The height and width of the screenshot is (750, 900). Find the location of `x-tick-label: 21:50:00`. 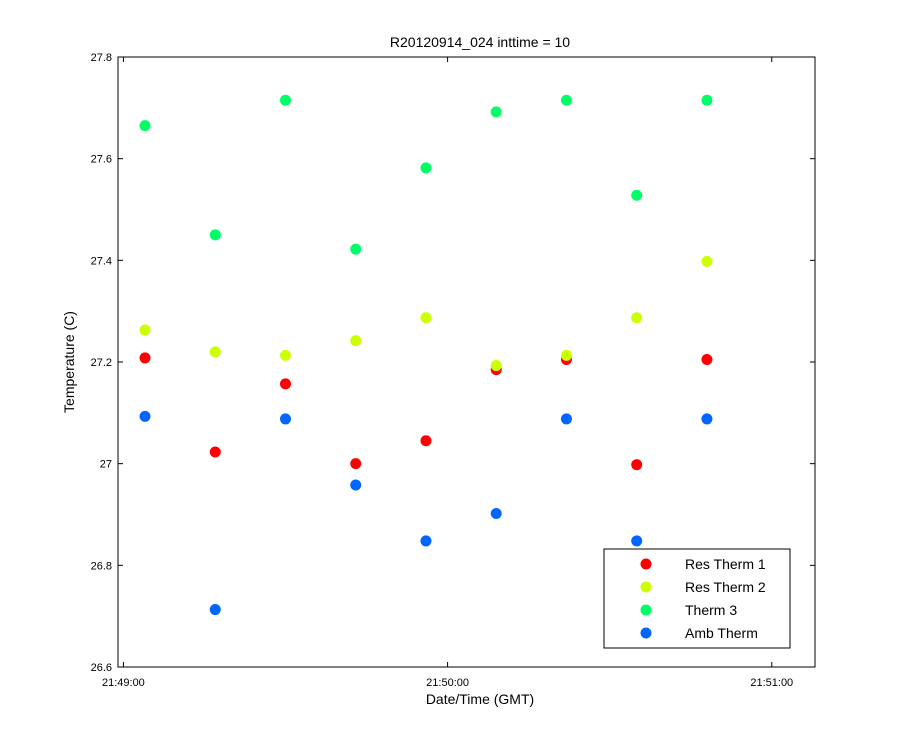

x-tick-label: 21:50:00 is located at coordinates (447, 683).